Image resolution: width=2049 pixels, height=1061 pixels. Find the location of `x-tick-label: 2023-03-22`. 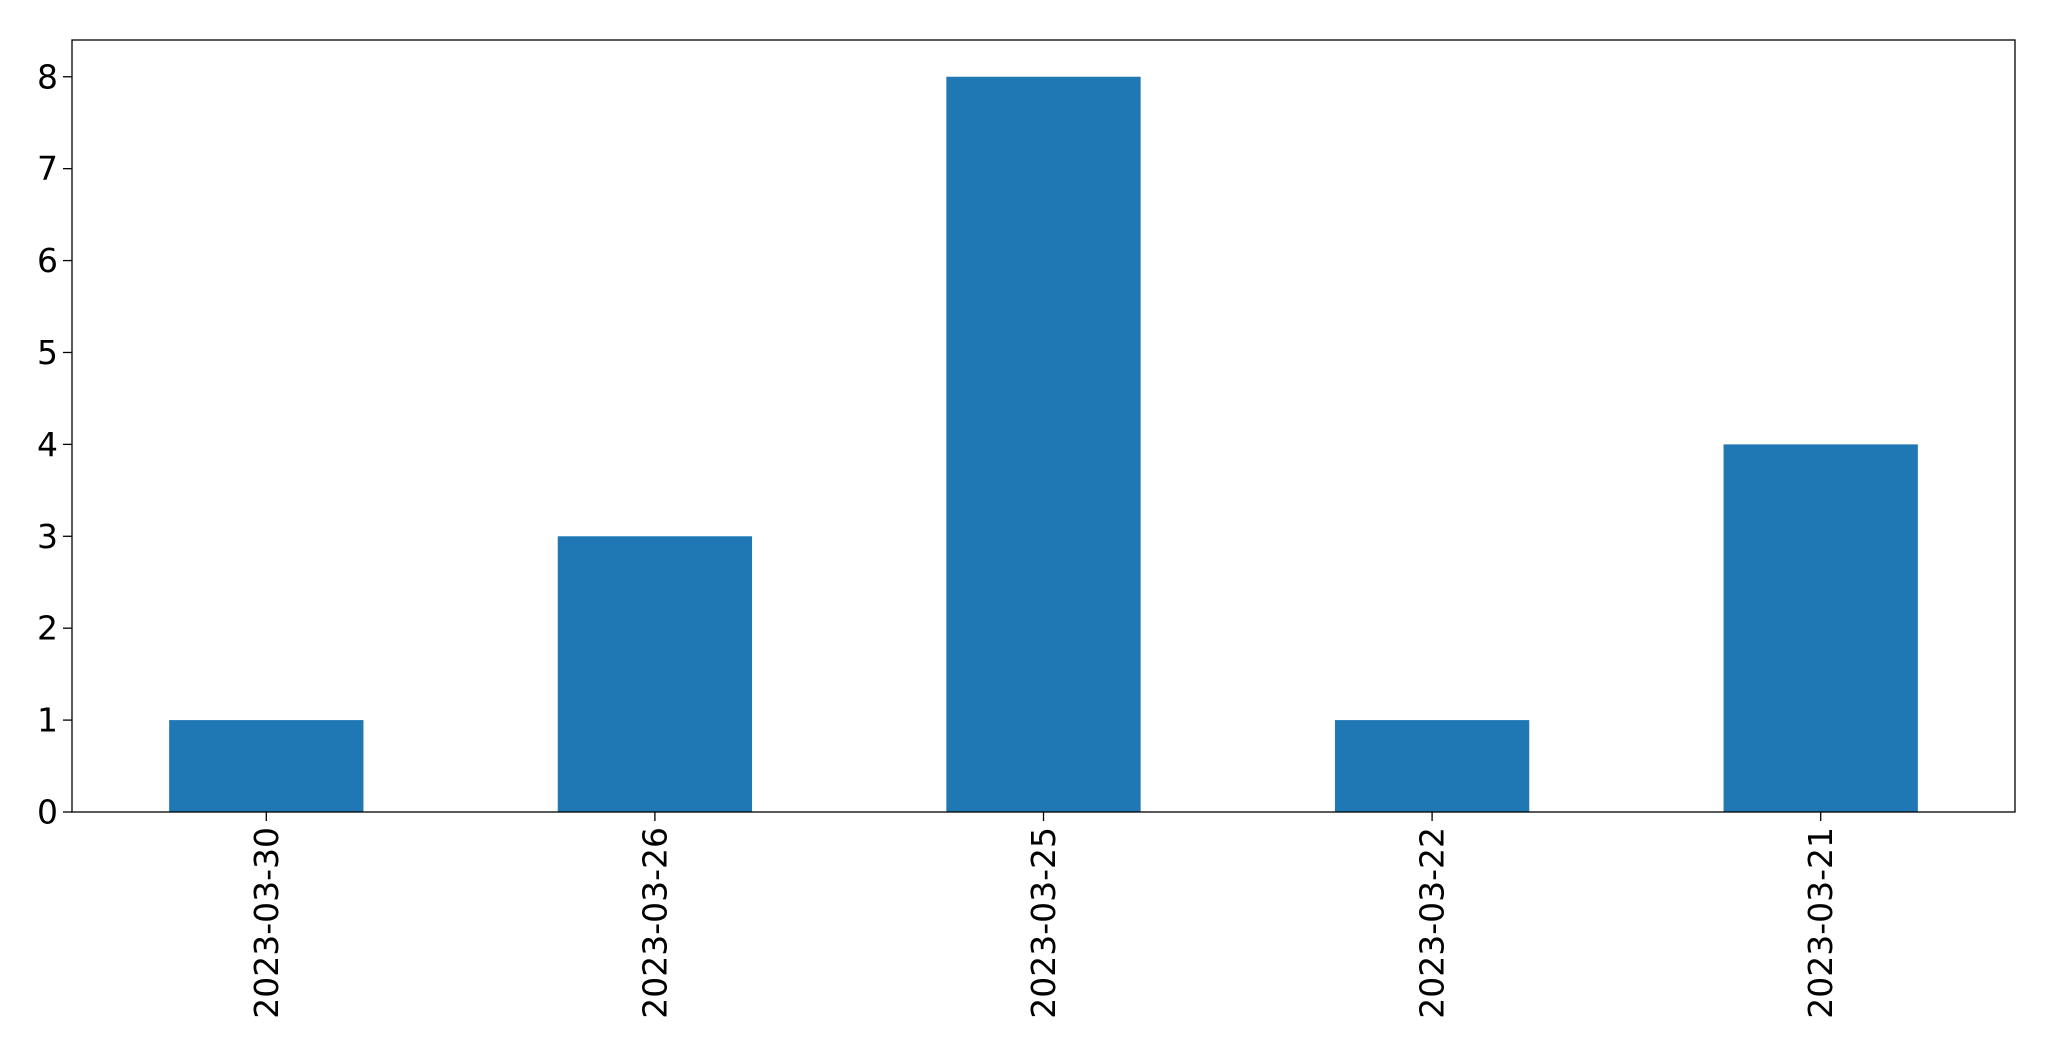

x-tick-label: 2023-03-22 is located at coordinates (1432, 923).